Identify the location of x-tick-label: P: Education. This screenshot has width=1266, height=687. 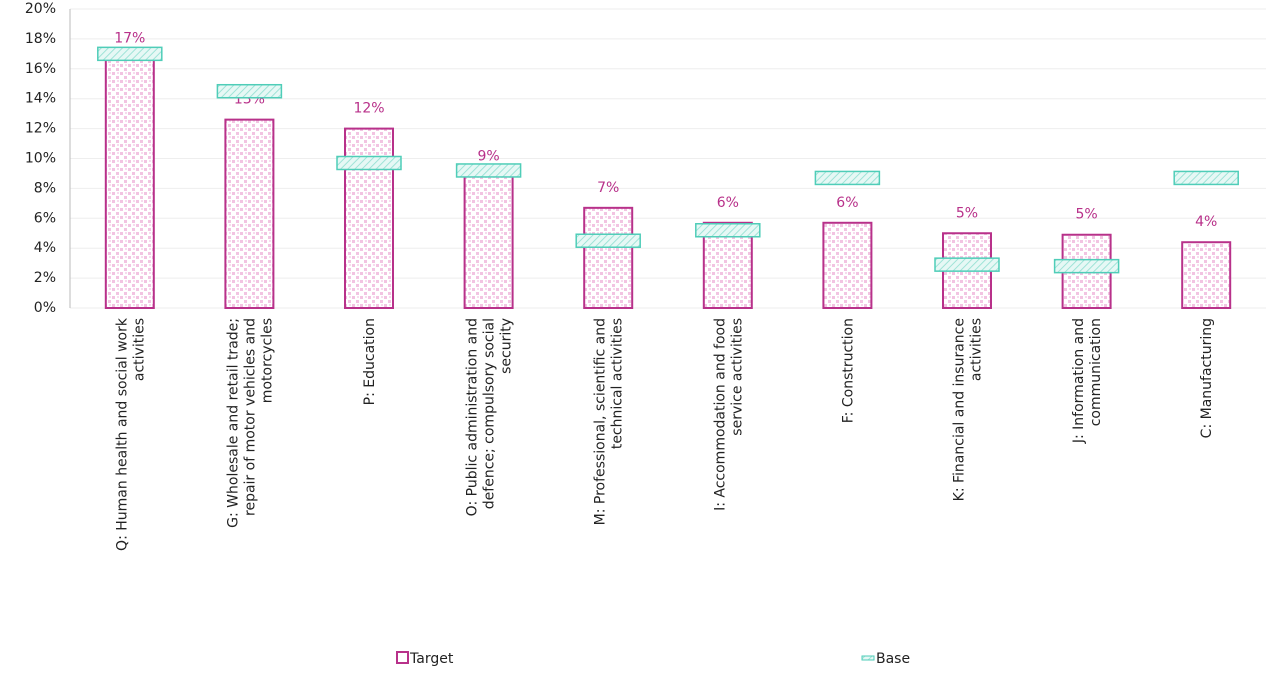
(370, 361).